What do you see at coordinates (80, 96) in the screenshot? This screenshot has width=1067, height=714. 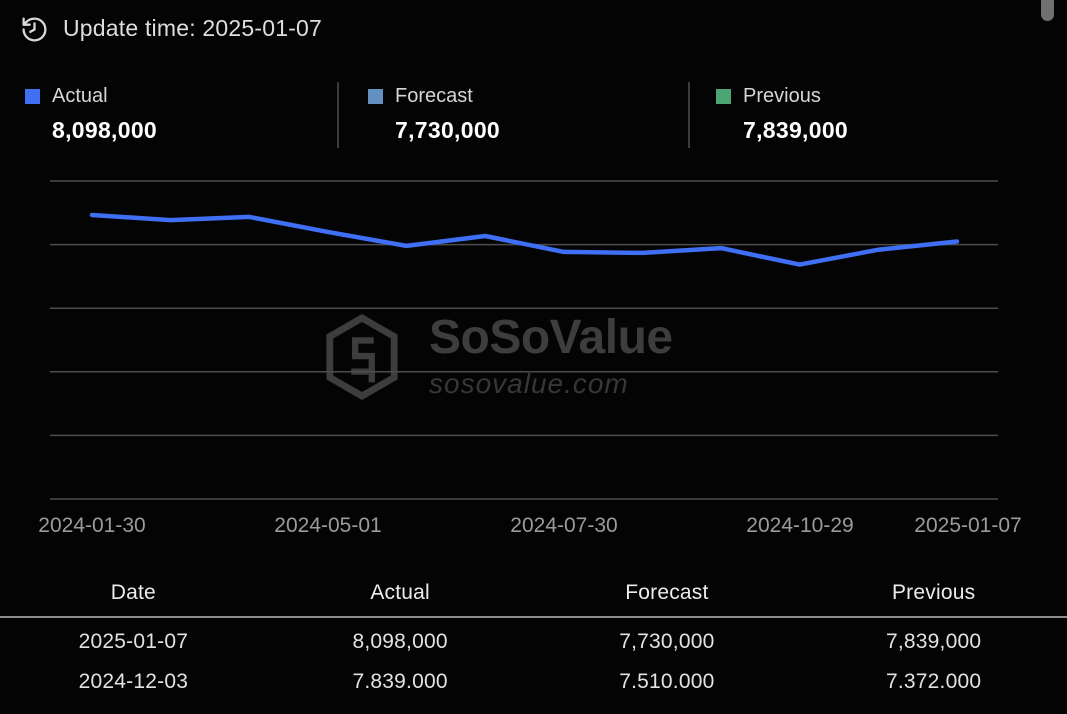 I see `actual-label: Actual` at bounding box center [80, 96].